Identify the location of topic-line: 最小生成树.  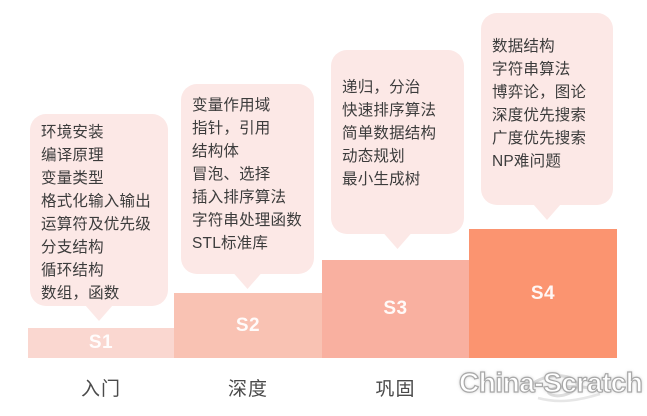
(381, 179).